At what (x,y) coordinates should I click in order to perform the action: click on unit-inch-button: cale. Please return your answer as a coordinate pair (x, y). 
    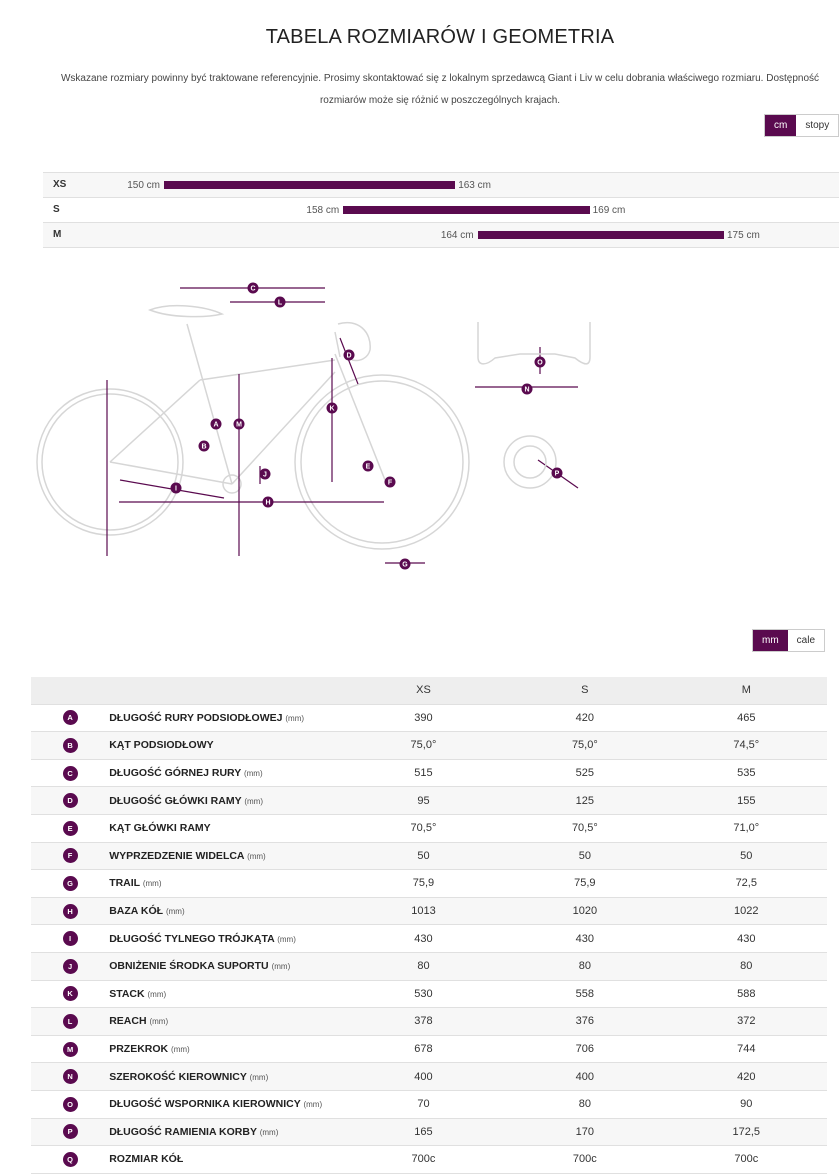
    Looking at the image, I should click on (806, 640).